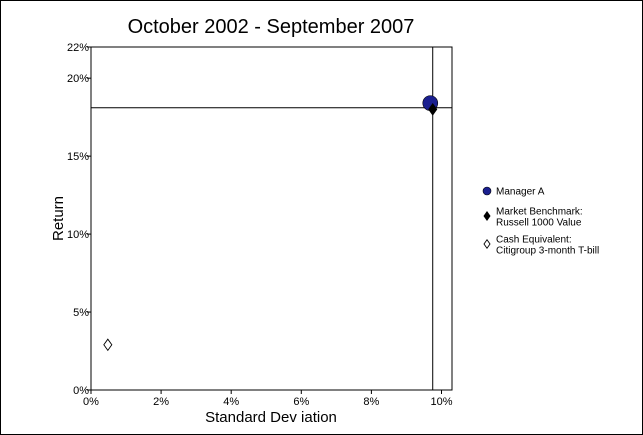 This screenshot has width=643, height=435. I want to click on y-tick-label: 22%, so click(78, 48).